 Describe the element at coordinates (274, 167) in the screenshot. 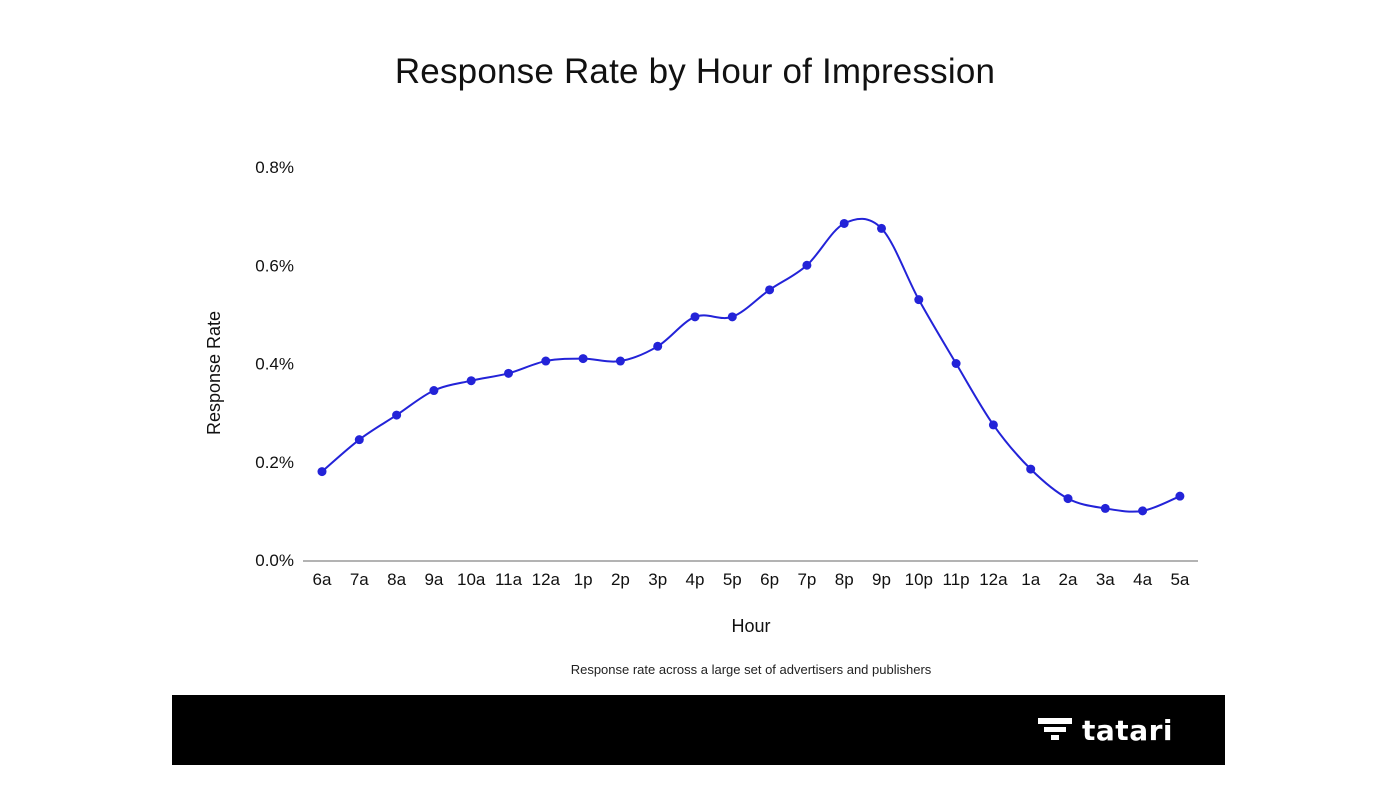

I see `y-tick-label: 0.8%` at that location.